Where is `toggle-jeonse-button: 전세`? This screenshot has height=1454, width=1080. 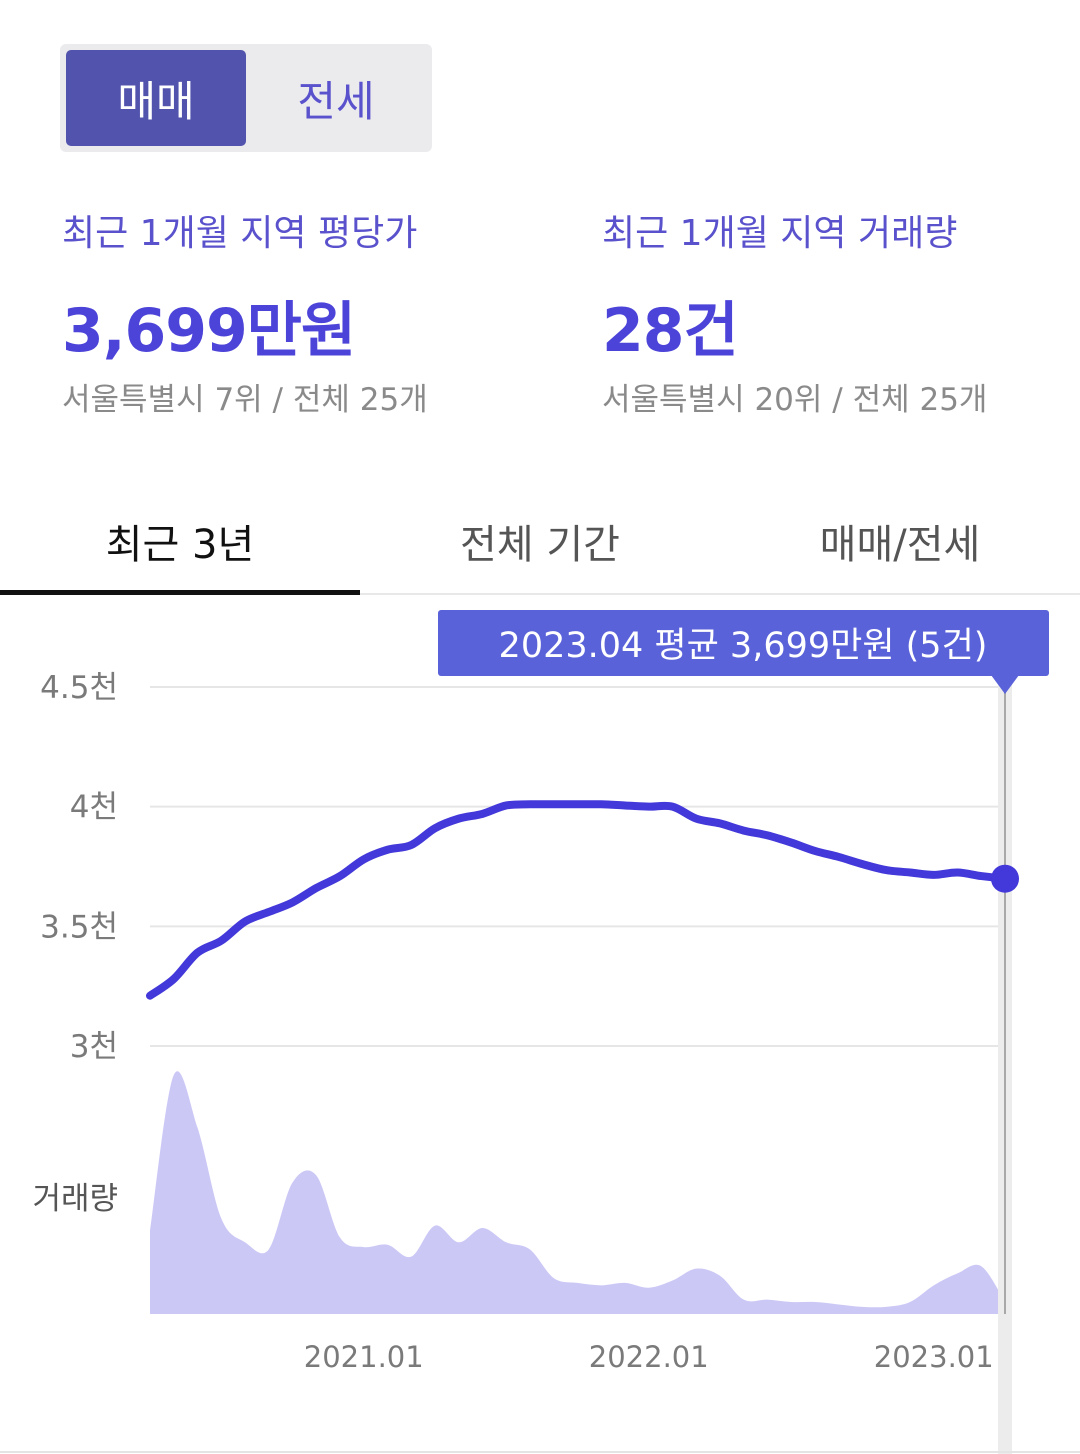 toggle-jeonse-button: 전세 is located at coordinates (336, 101).